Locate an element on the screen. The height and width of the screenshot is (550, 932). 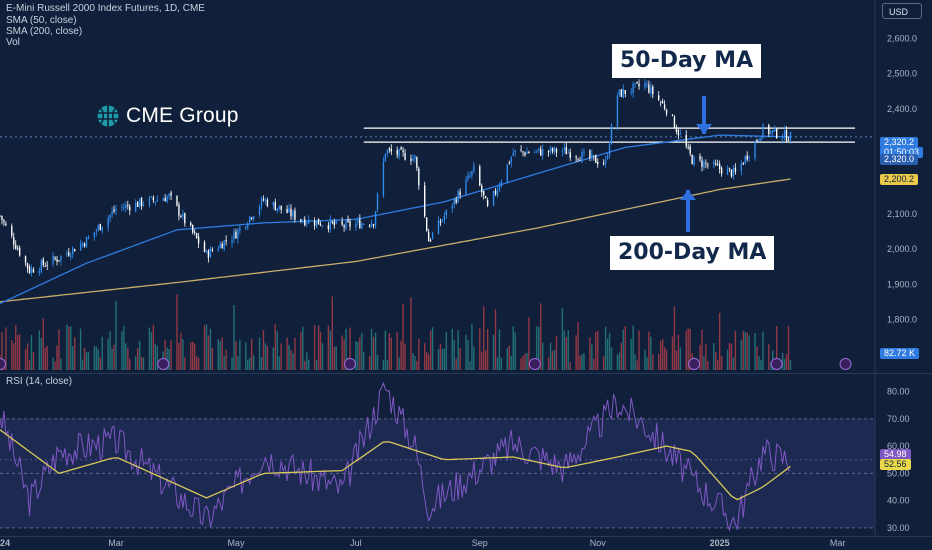
rsi-ma-tag: 52.56 is located at coordinates (895, 464).